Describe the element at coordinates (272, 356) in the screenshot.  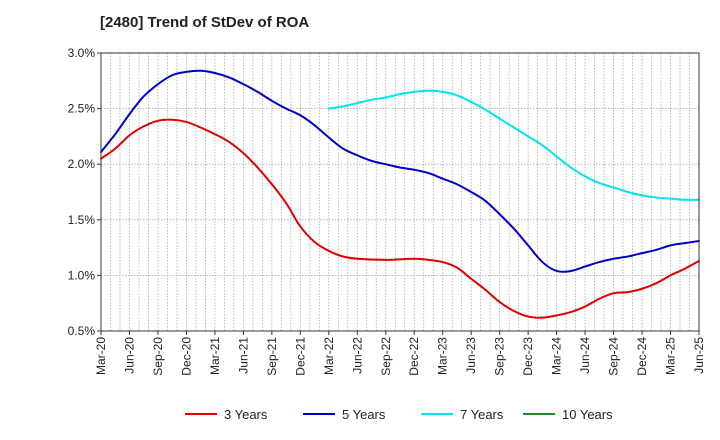
I see `x-tick-label: Sep-21` at that location.